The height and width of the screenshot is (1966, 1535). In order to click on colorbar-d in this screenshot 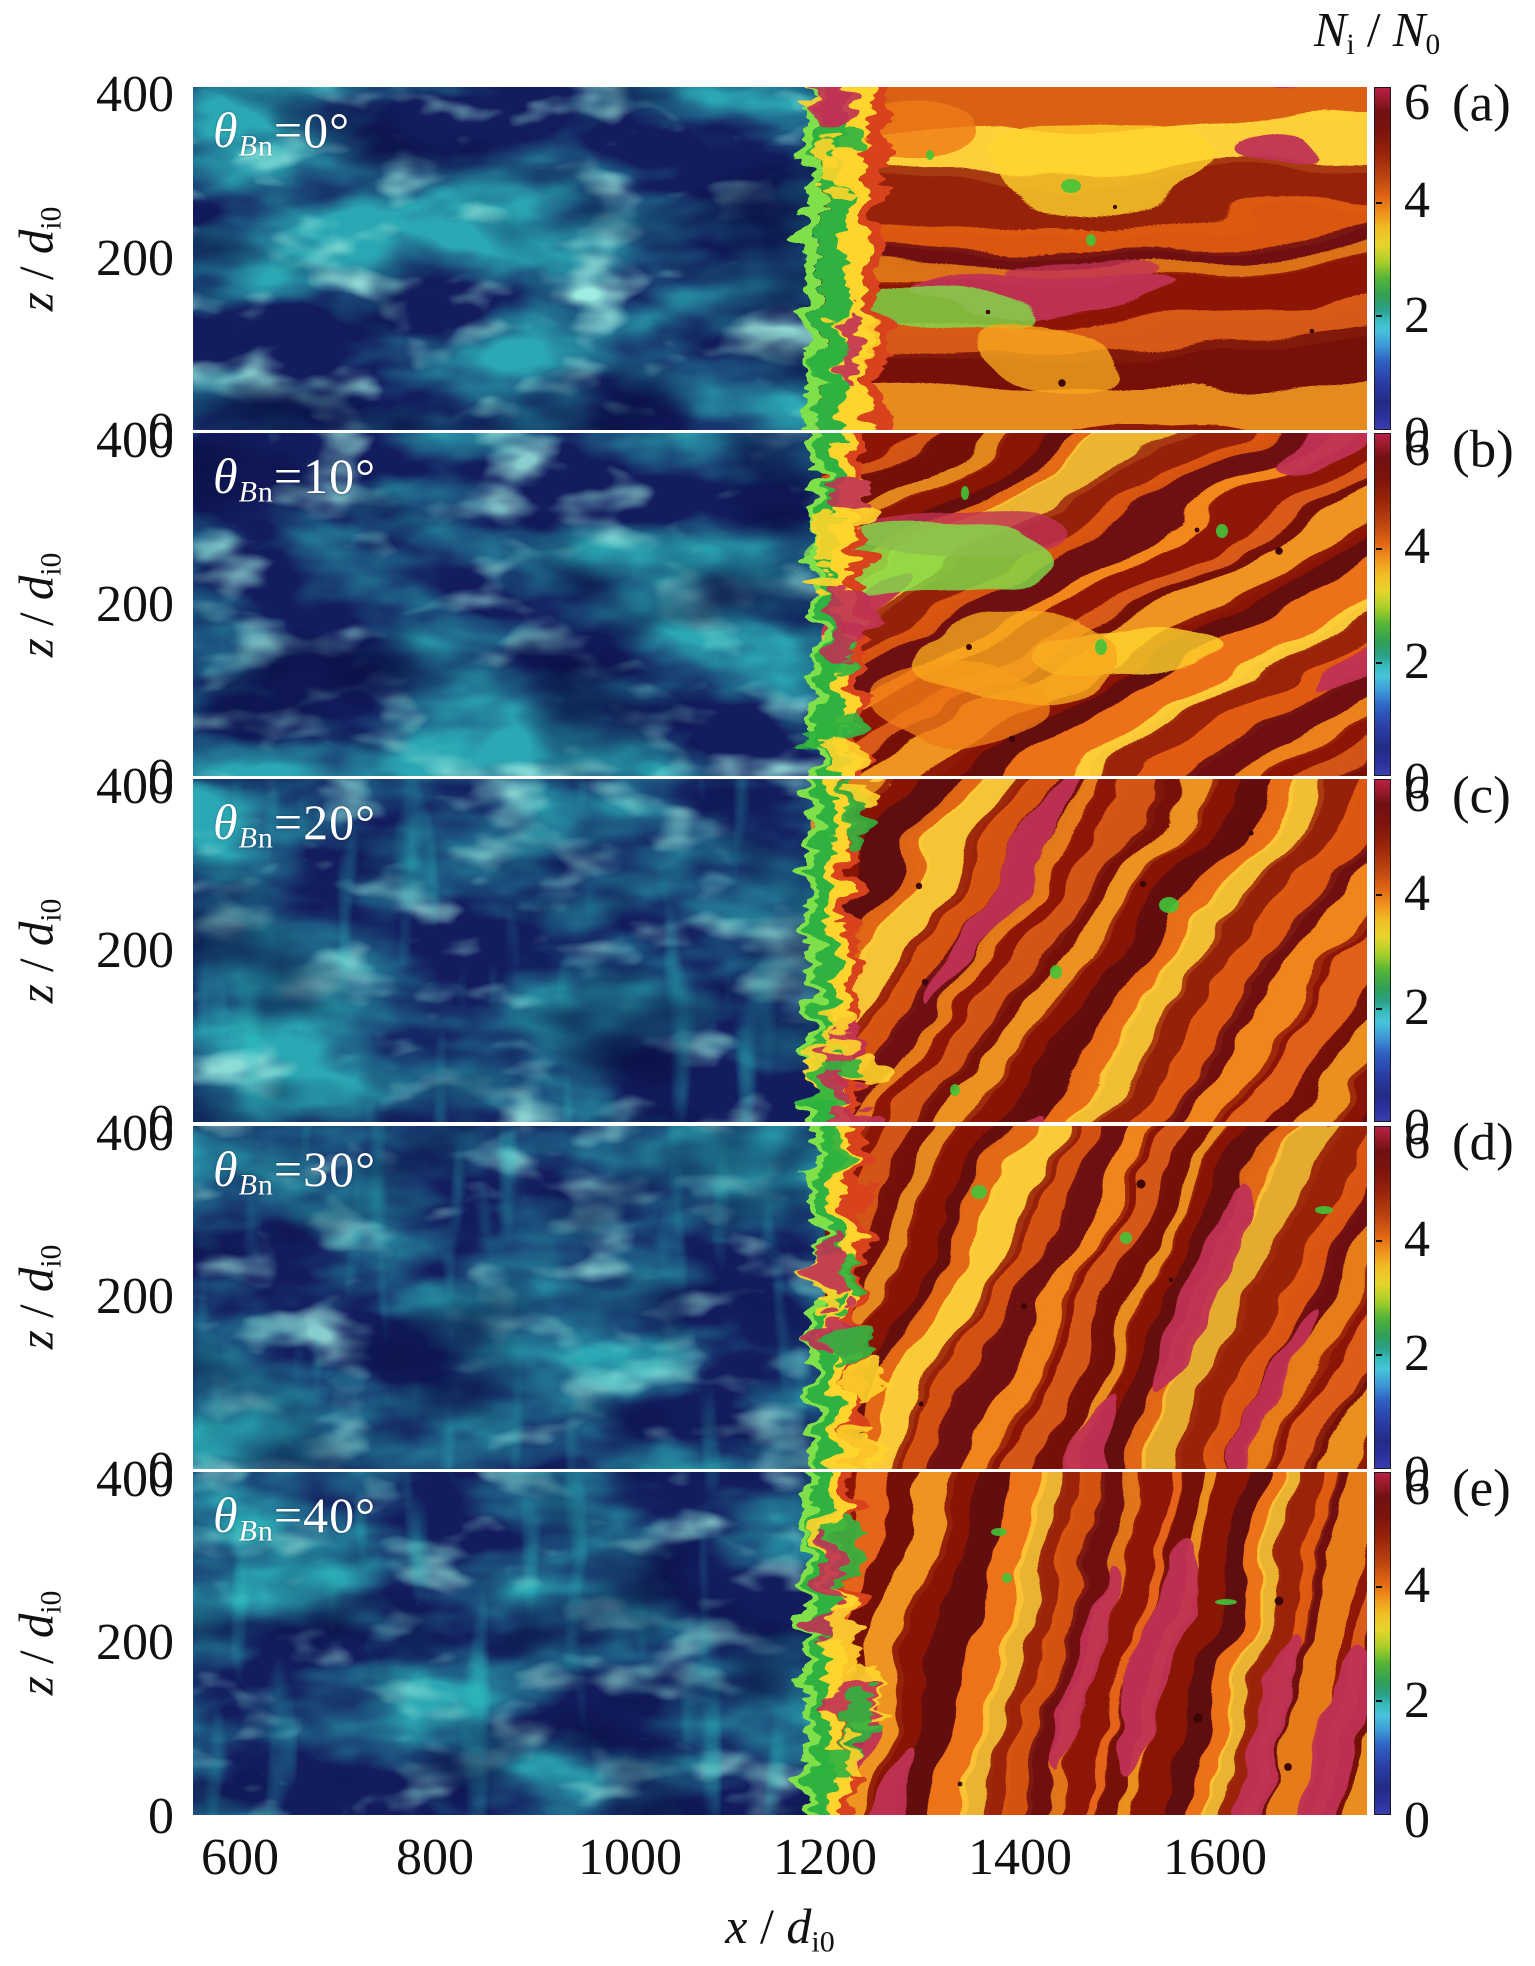, I will do `click(1382, 1297)`.